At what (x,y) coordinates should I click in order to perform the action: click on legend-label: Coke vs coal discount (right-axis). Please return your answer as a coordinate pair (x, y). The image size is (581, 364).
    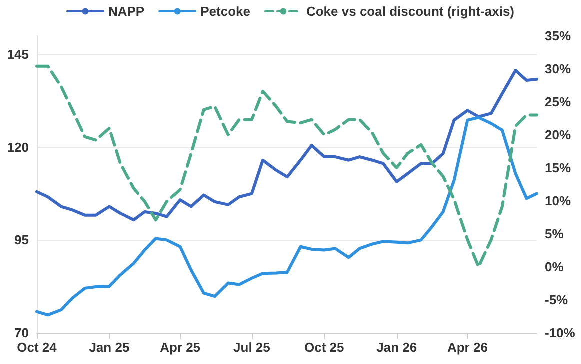
    Looking at the image, I should click on (410, 11).